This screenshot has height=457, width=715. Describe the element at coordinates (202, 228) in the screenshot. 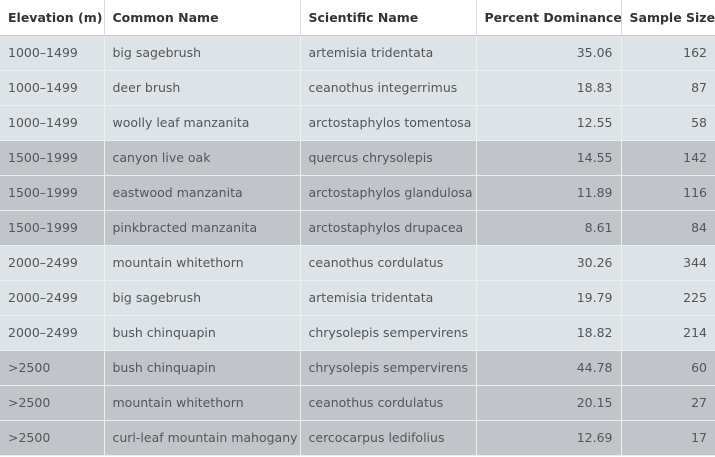

I see `cell-common-name: pinkbracted manzanita` at that location.